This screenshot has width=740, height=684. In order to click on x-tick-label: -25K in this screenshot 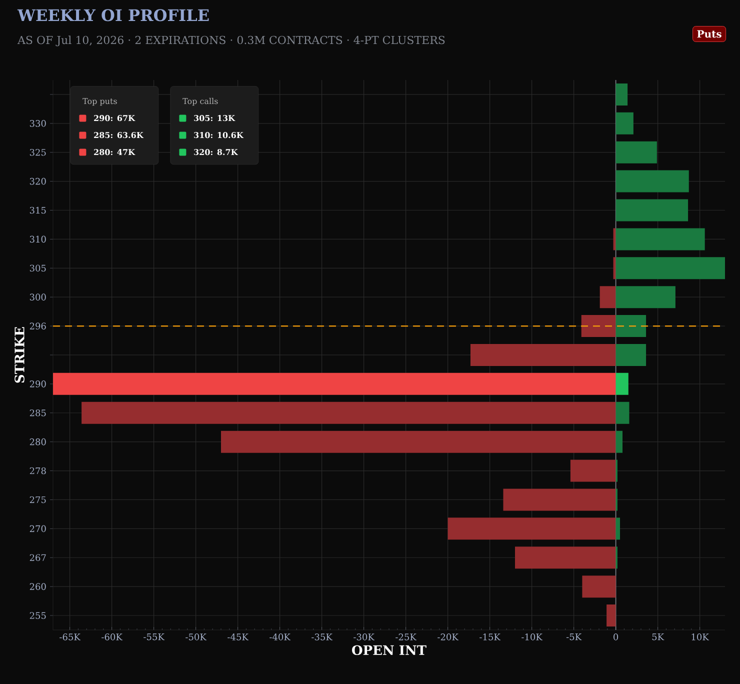, I will do `click(406, 637)`.